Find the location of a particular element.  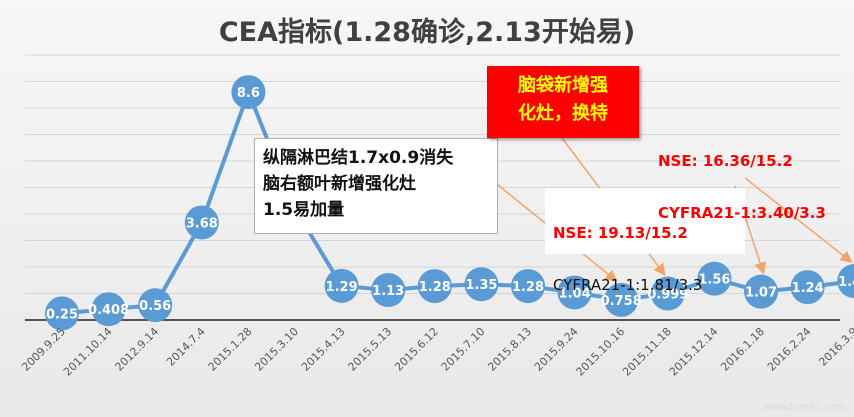

data-label: 0.56 is located at coordinates (155, 306).